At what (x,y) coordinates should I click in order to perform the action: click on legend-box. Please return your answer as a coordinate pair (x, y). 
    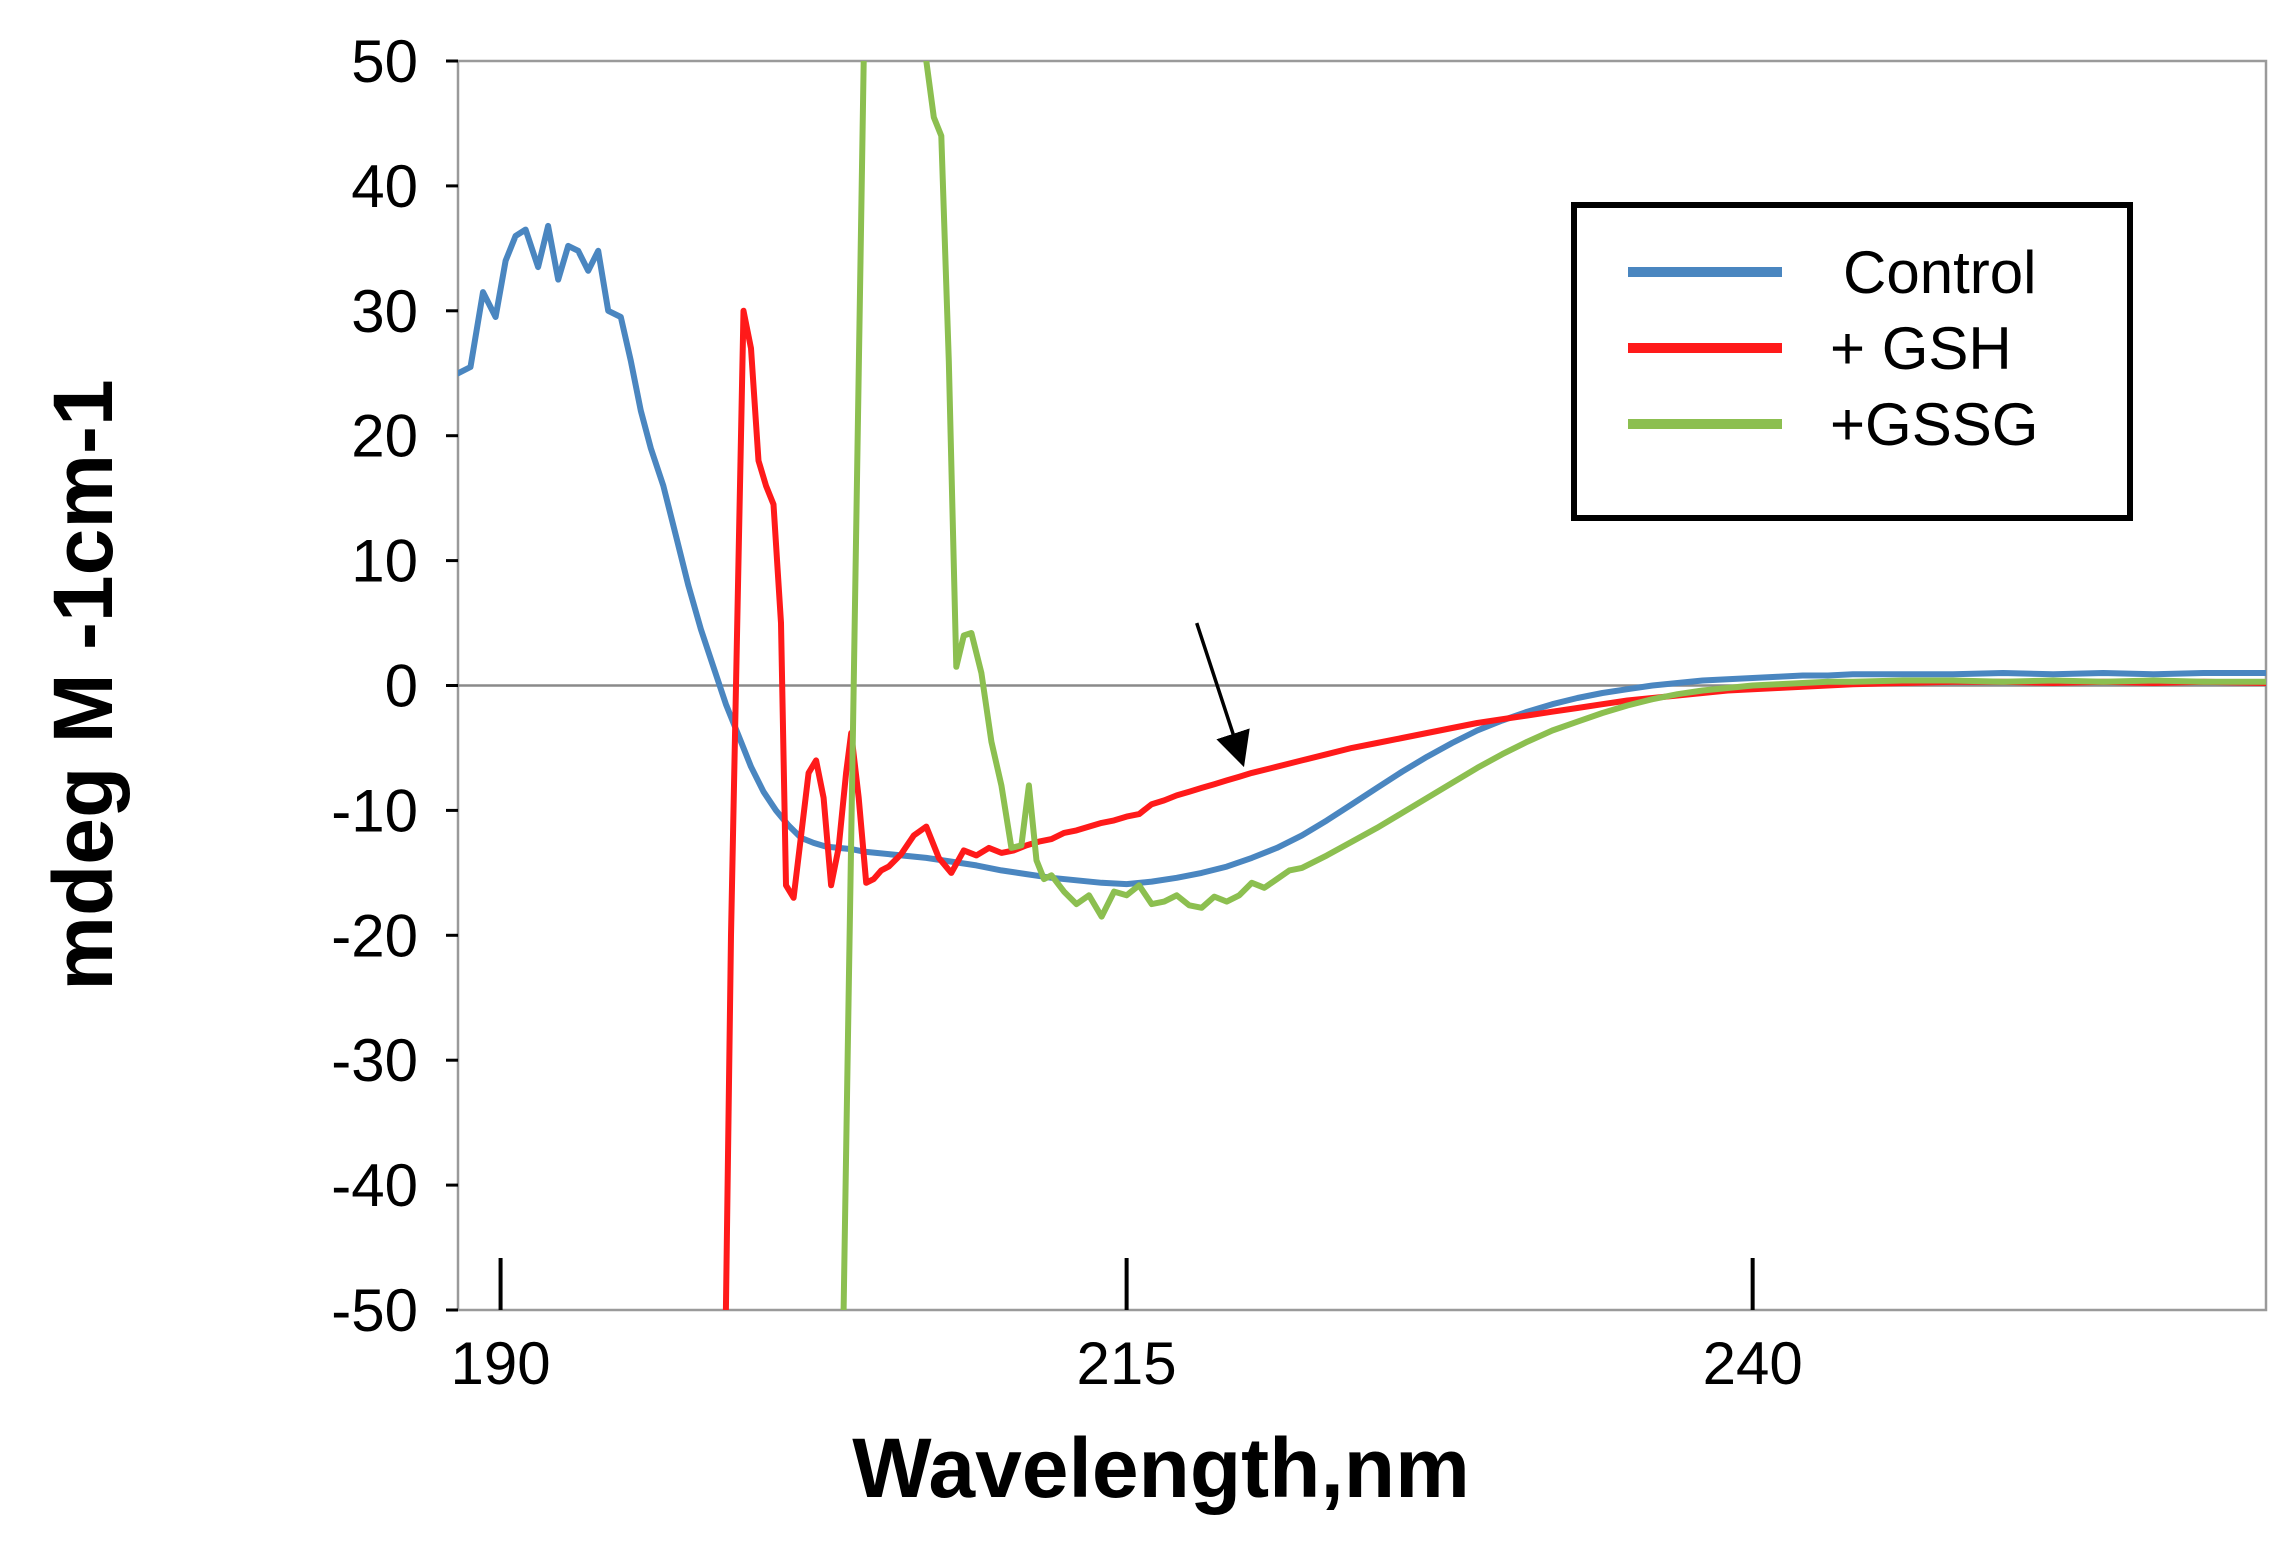
    Looking at the image, I should click on (1852, 361).